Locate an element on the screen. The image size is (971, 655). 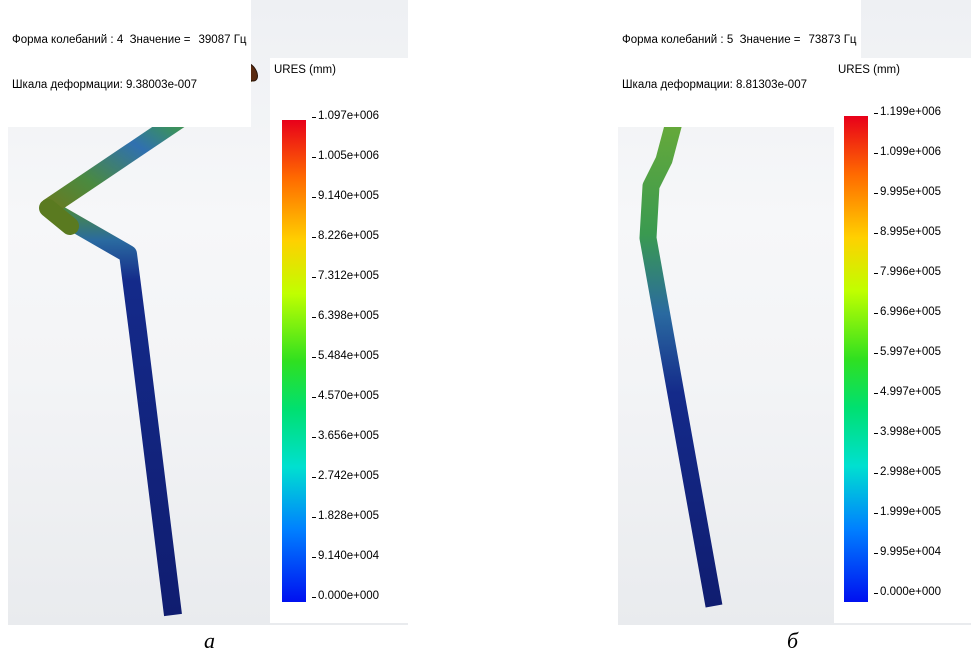
frequency-value-a: 39087 Гц is located at coordinates (222, 40).